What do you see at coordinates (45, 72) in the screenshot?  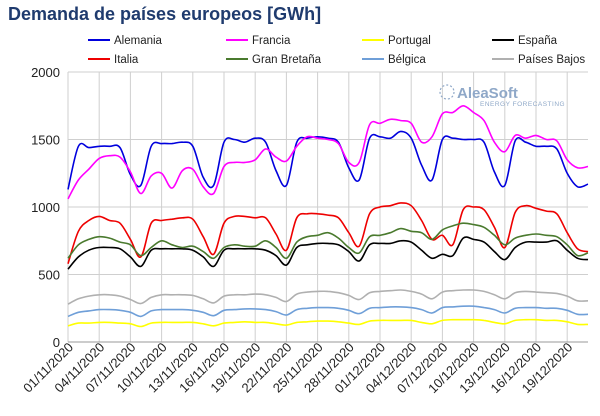 I see `y-tick-label: 2000` at bounding box center [45, 72].